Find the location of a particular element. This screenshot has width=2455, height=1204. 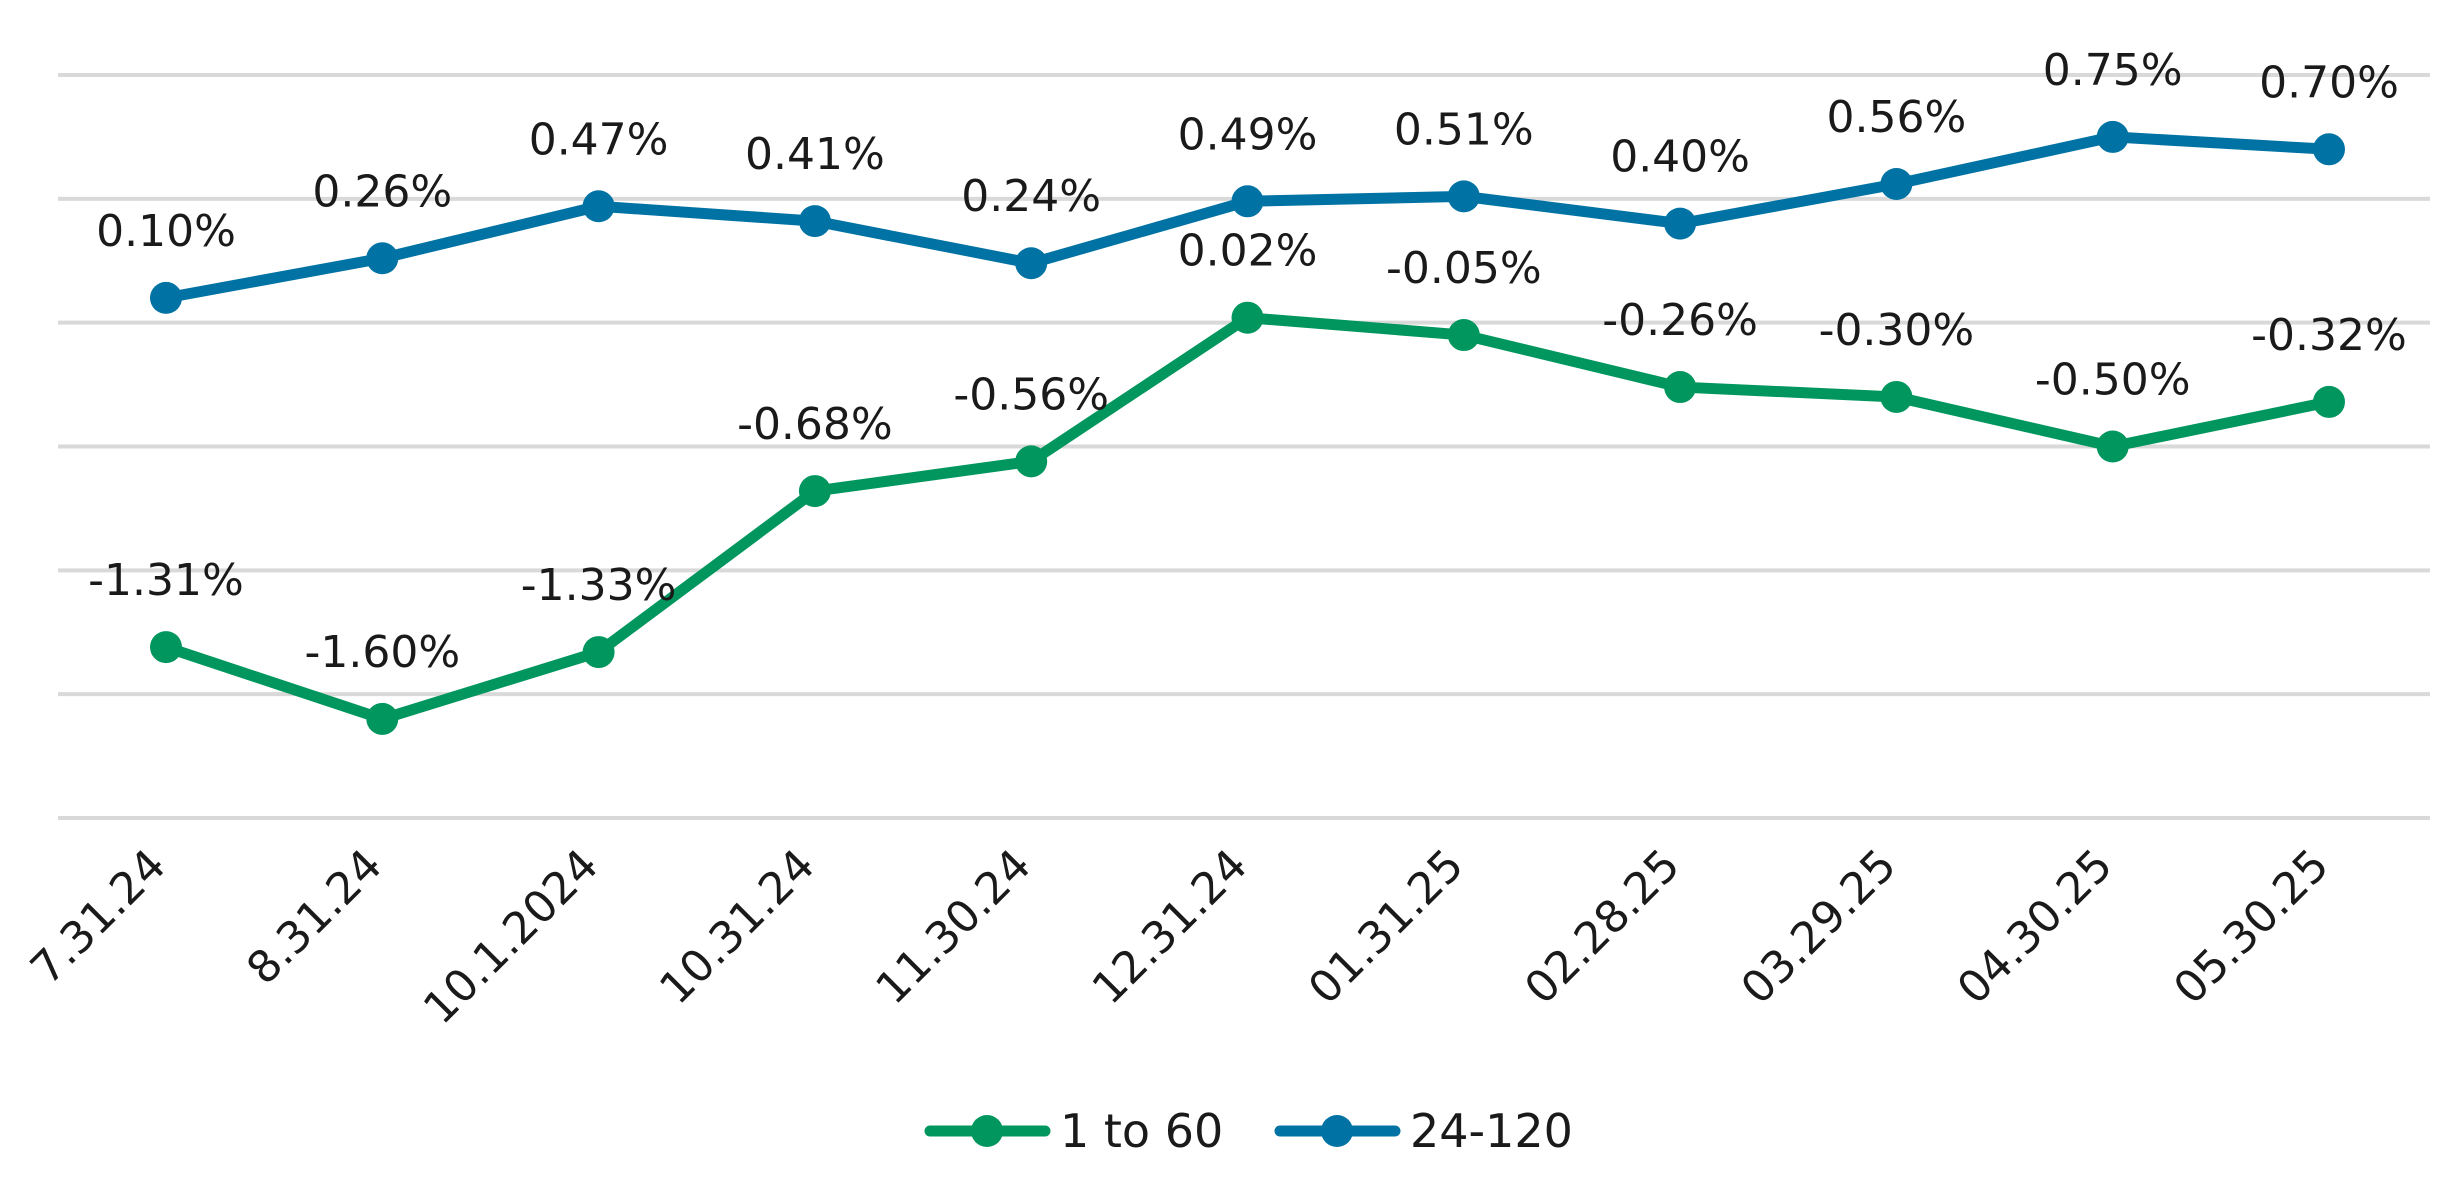

x-tick-label: 8.31.24 is located at coordinates (314, 917).